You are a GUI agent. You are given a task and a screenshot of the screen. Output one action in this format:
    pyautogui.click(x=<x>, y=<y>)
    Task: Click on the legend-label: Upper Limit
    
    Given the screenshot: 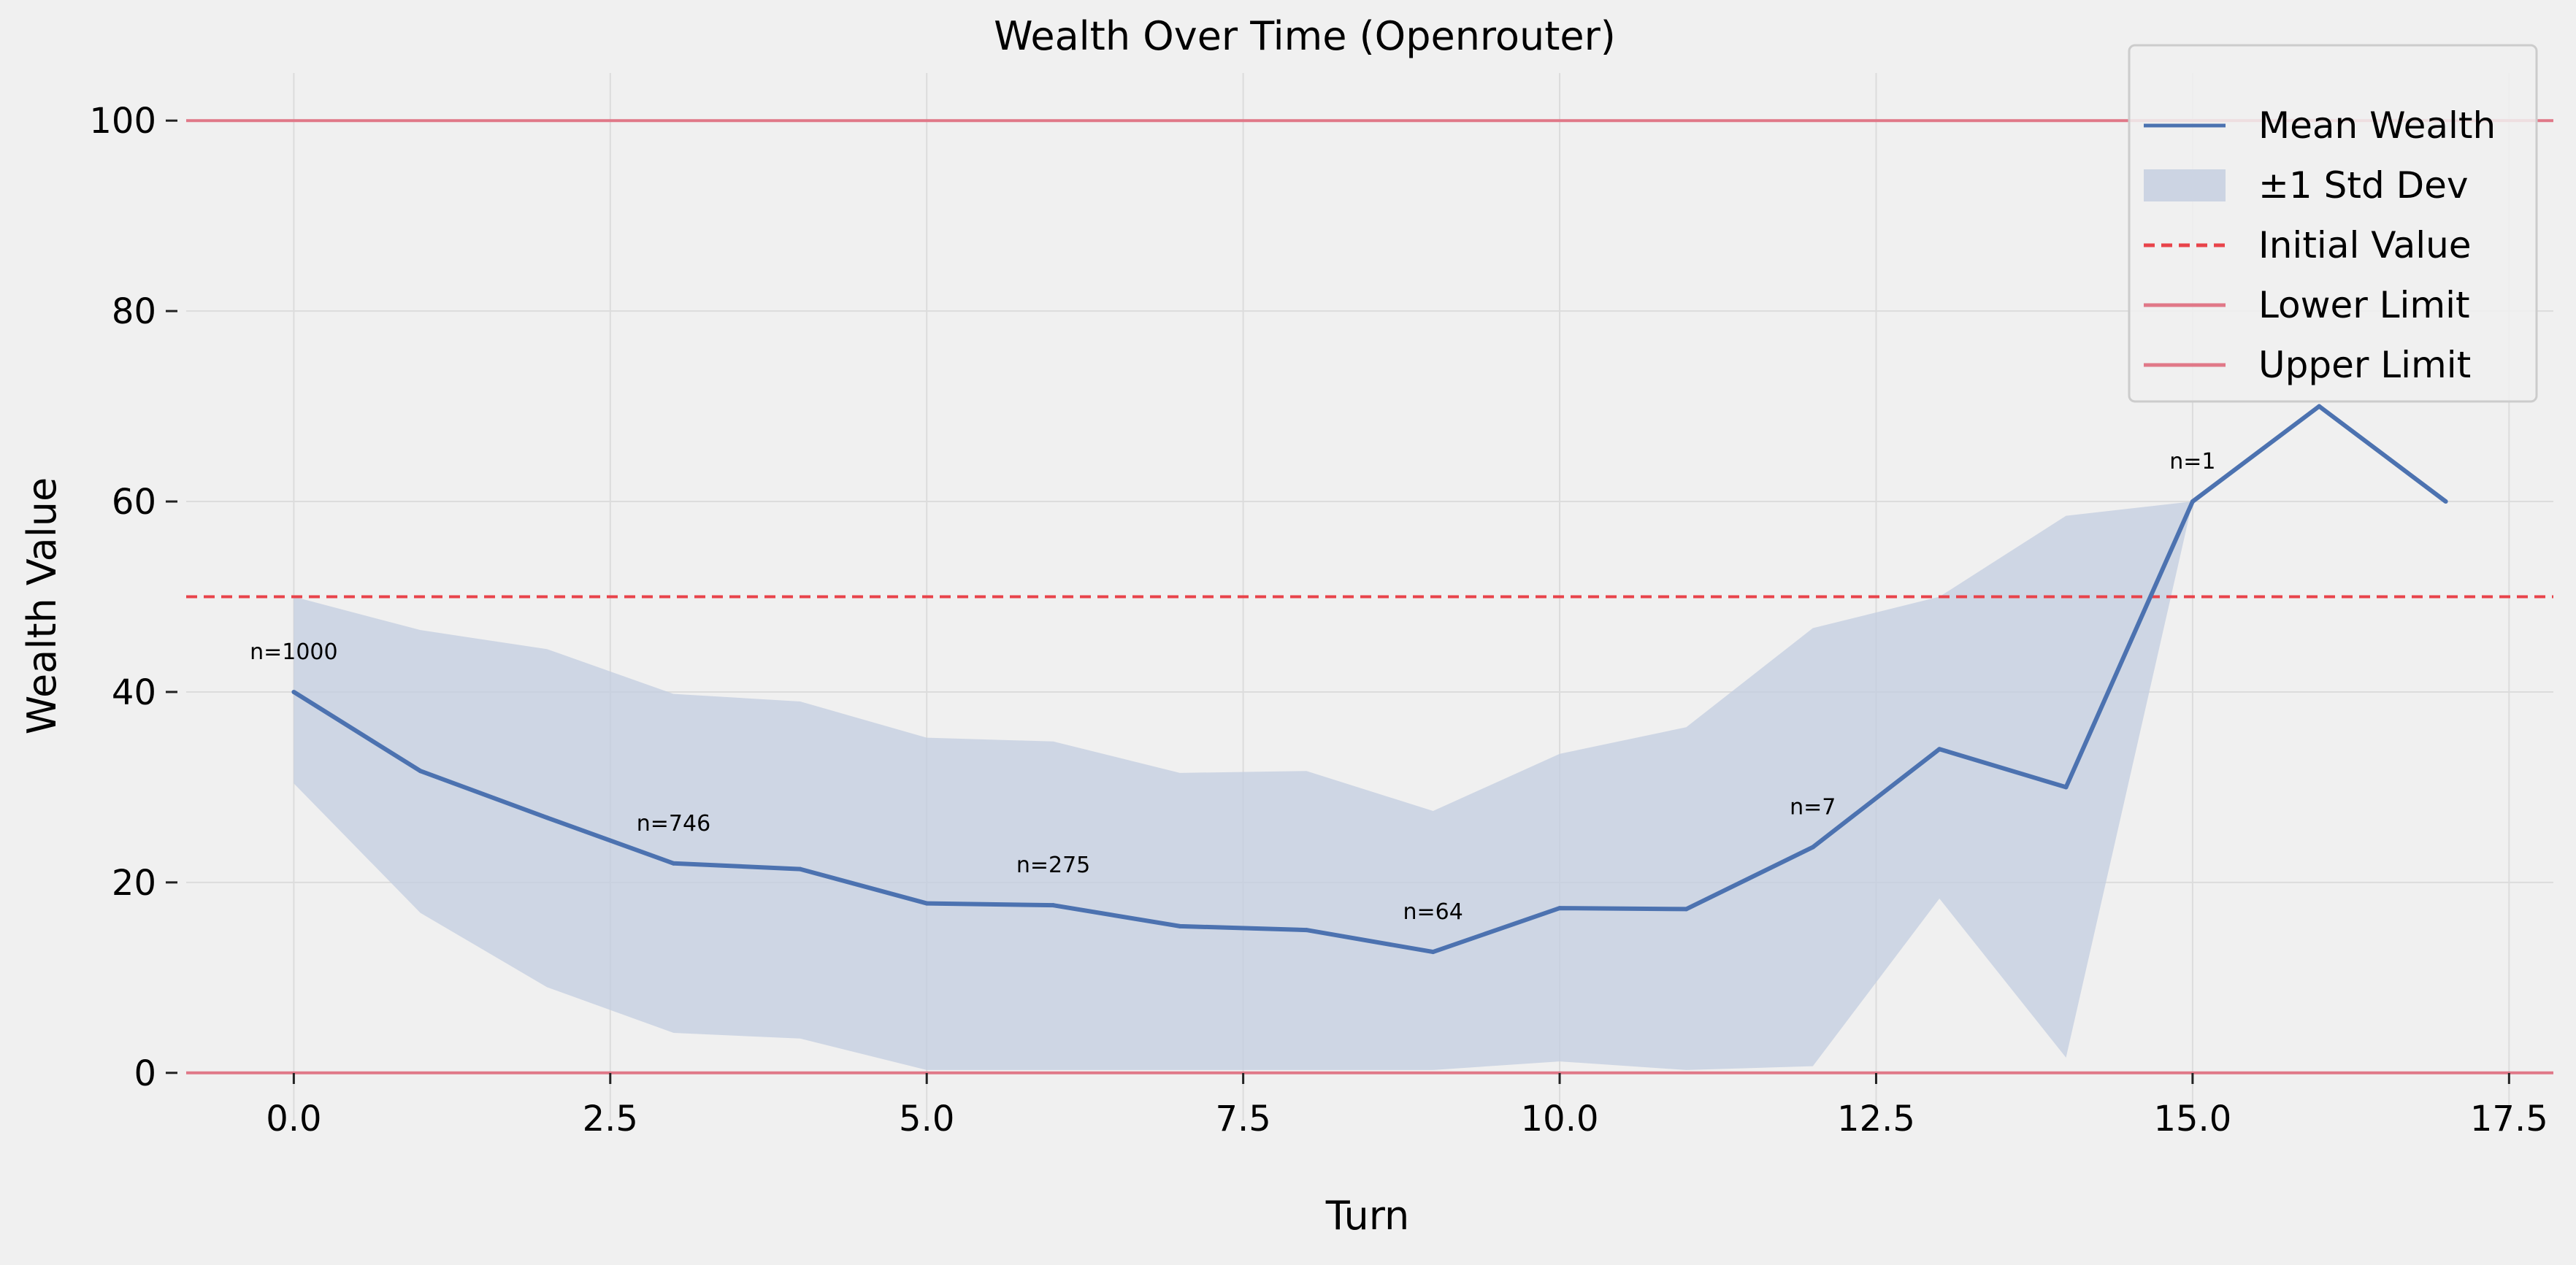 What is the action you would take?
    pyautogui.click(x=2364, y=365)
    